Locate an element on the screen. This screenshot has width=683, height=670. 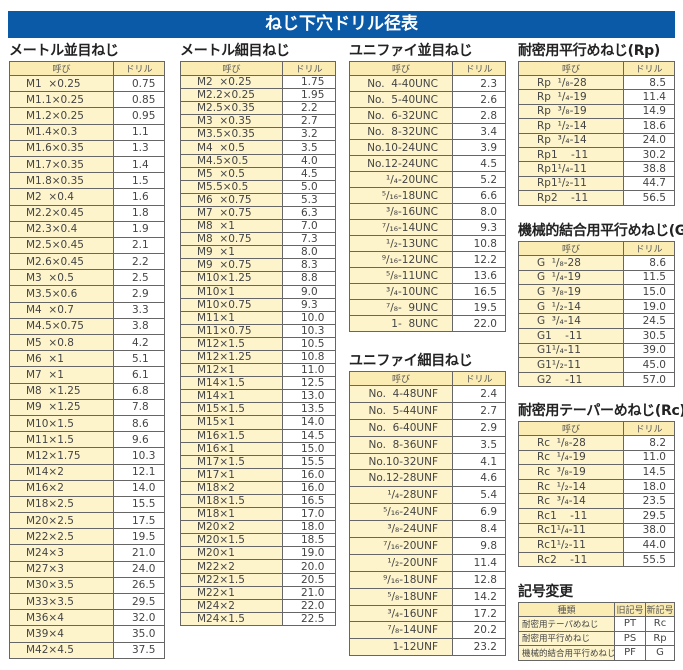
table-header: 呼び ドリル is located at coordinates (427, 68).